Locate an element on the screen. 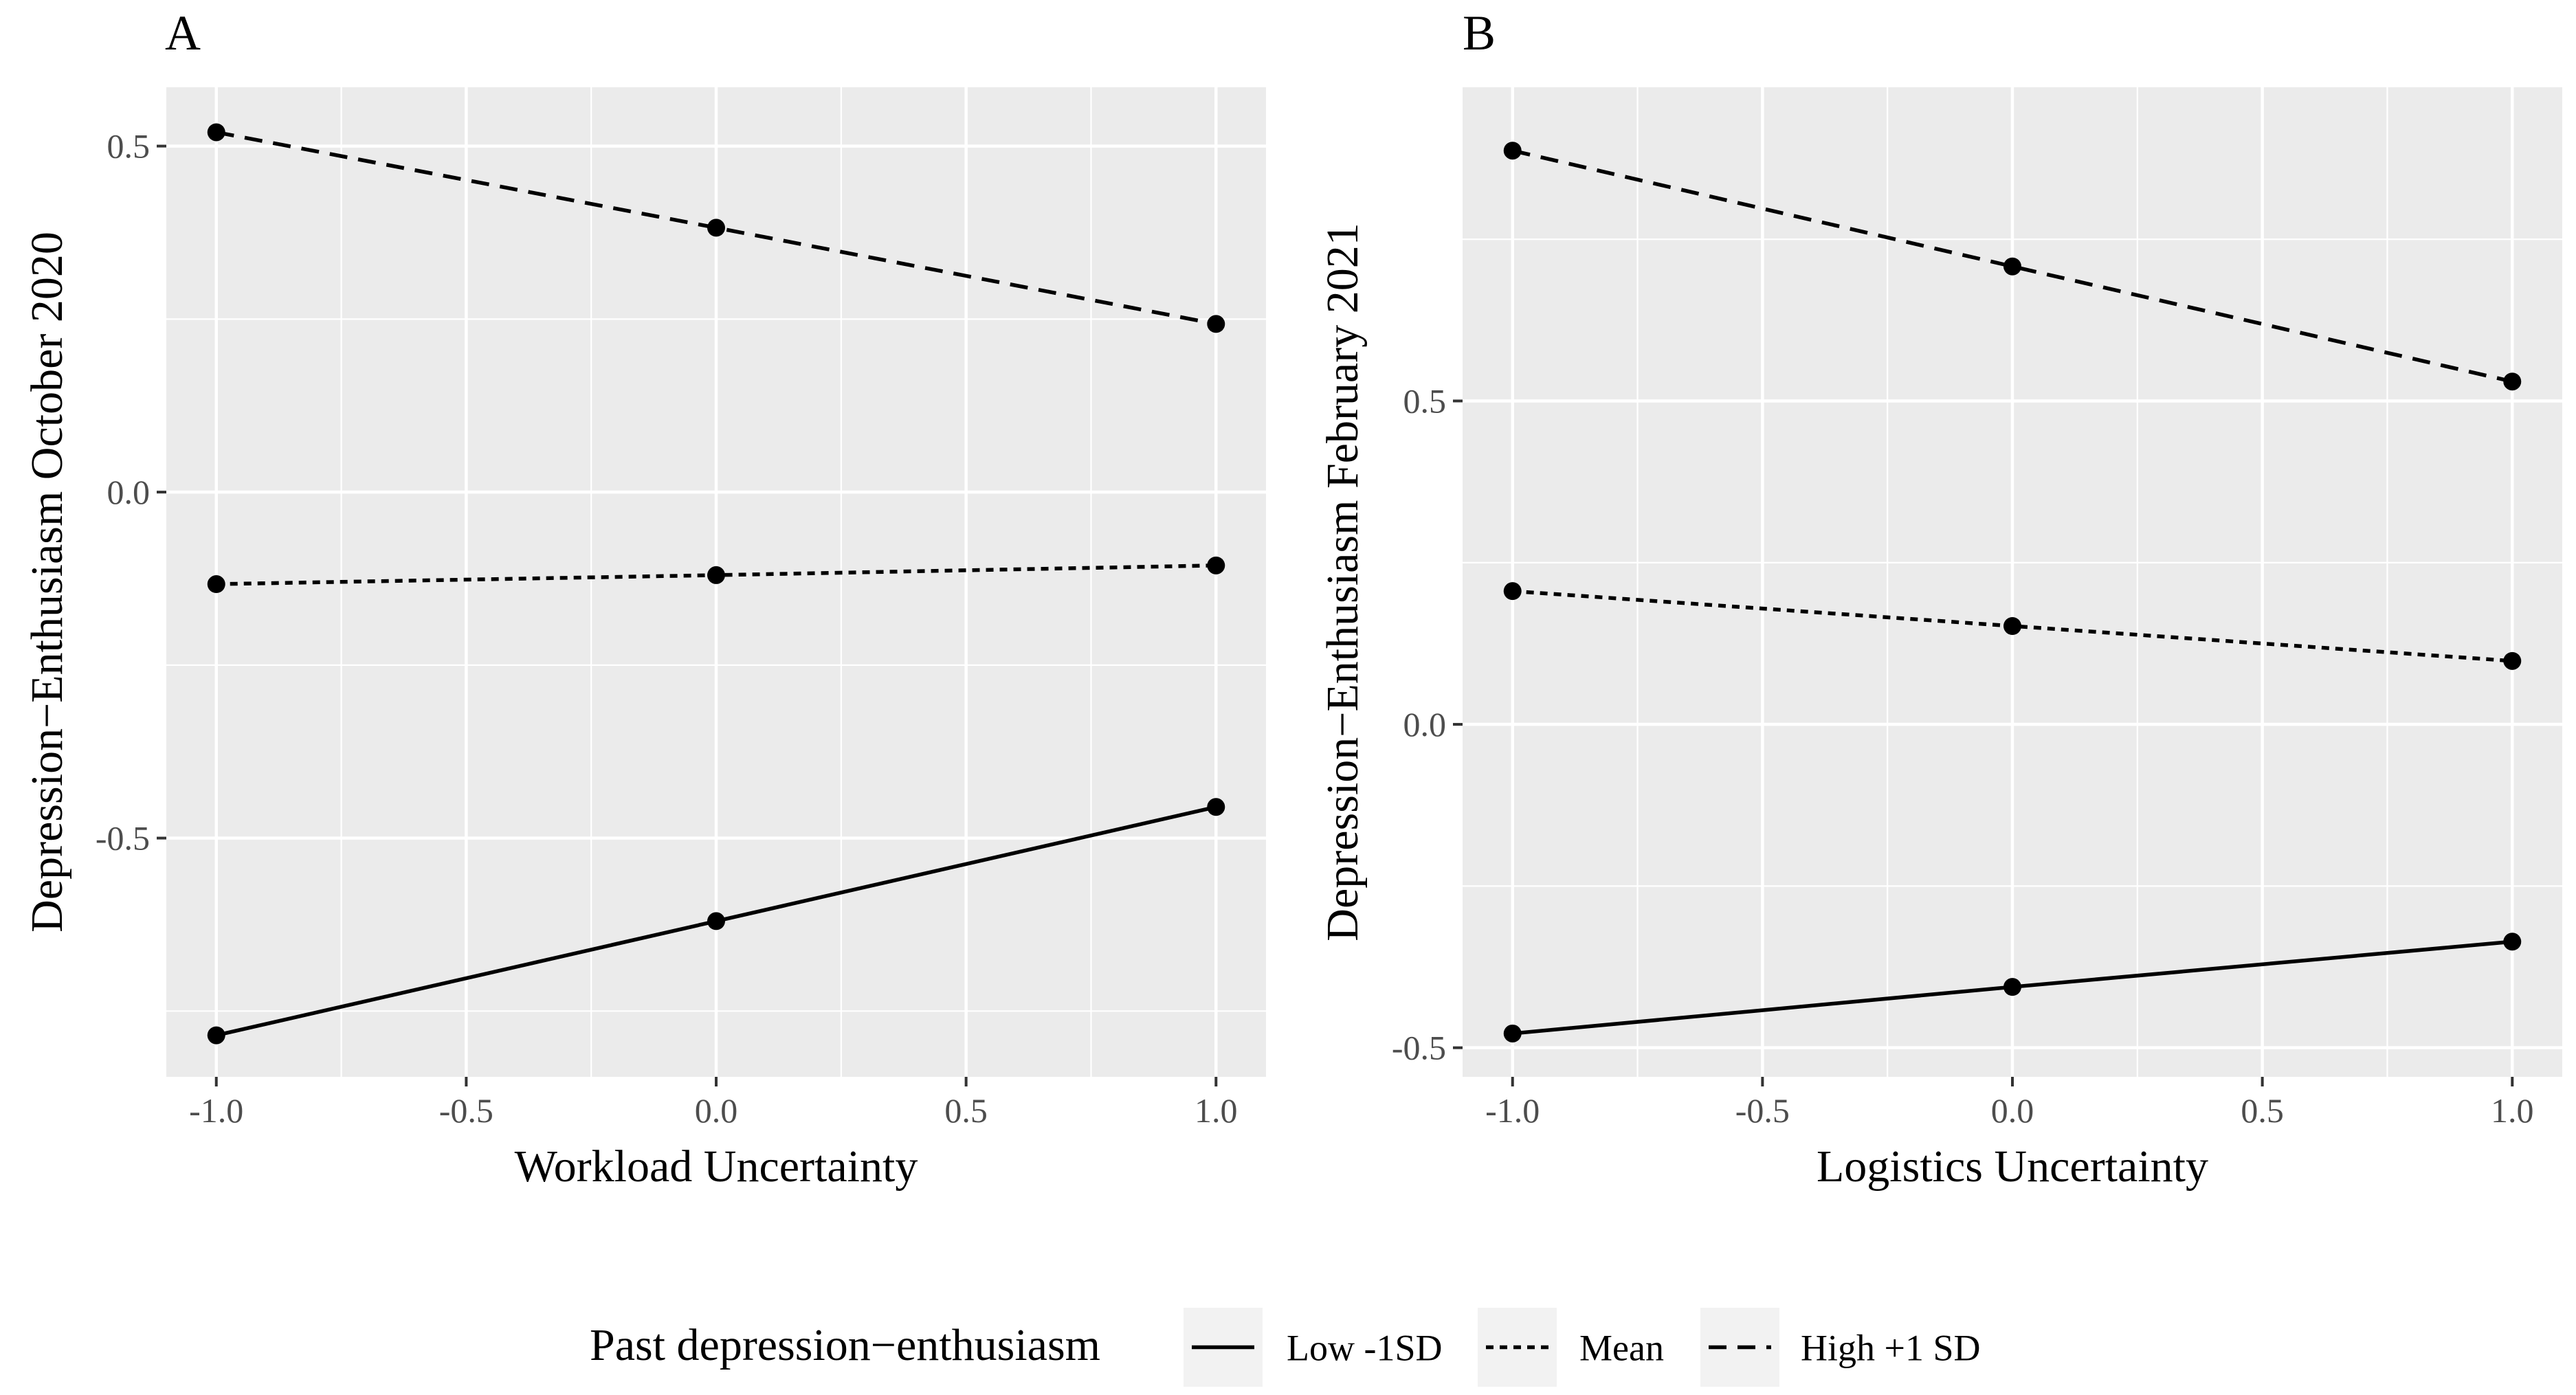 This screenshot has width=2576, height=1395. panel-tag: A is located at coordinates (183, 32).